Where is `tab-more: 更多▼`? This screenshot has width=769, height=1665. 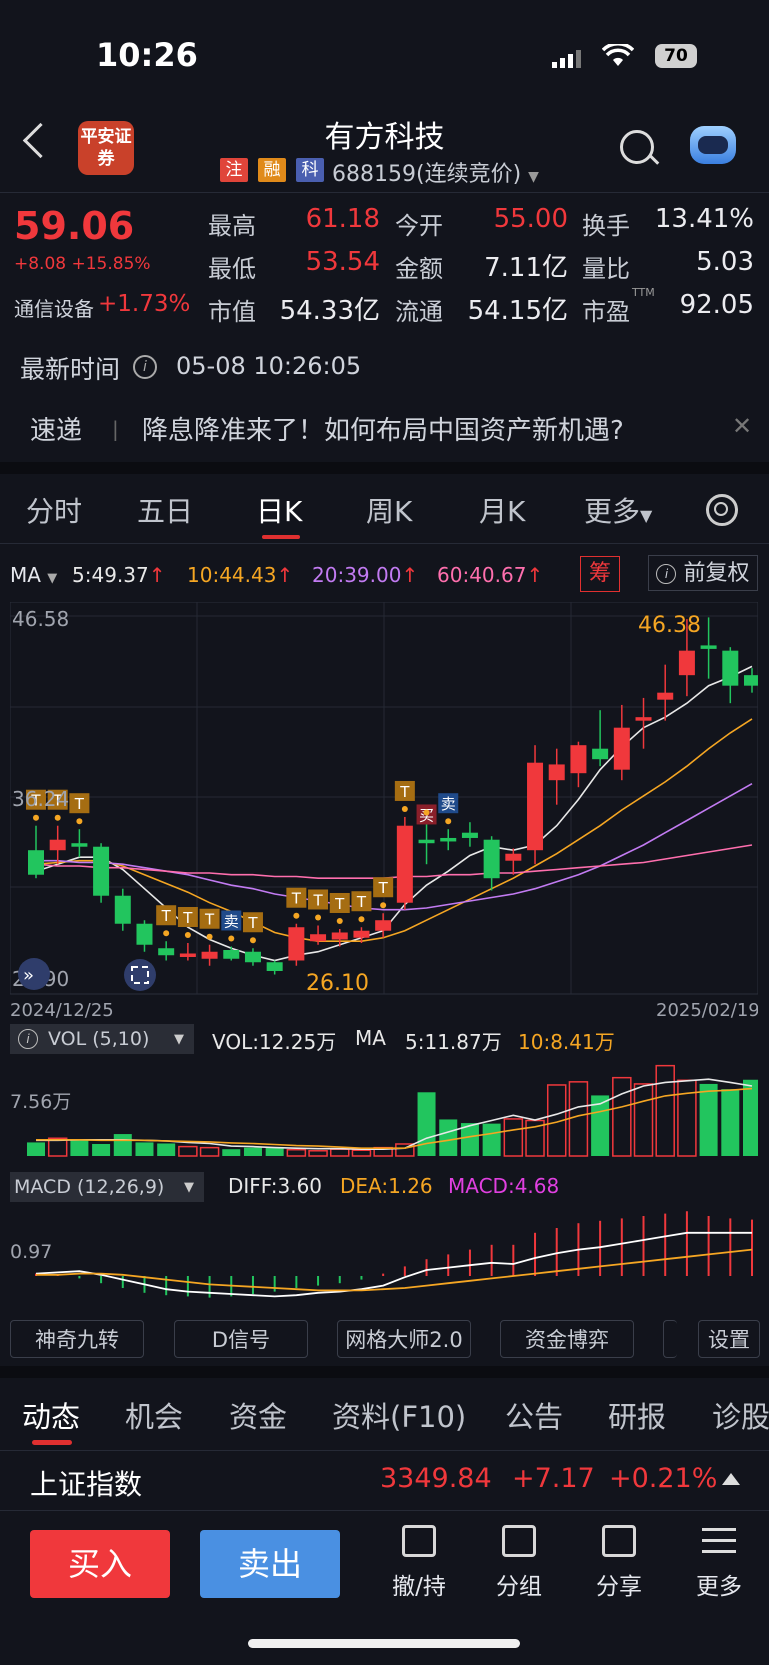
tab-more: 更多▼ is located at coordinates (618, 510).